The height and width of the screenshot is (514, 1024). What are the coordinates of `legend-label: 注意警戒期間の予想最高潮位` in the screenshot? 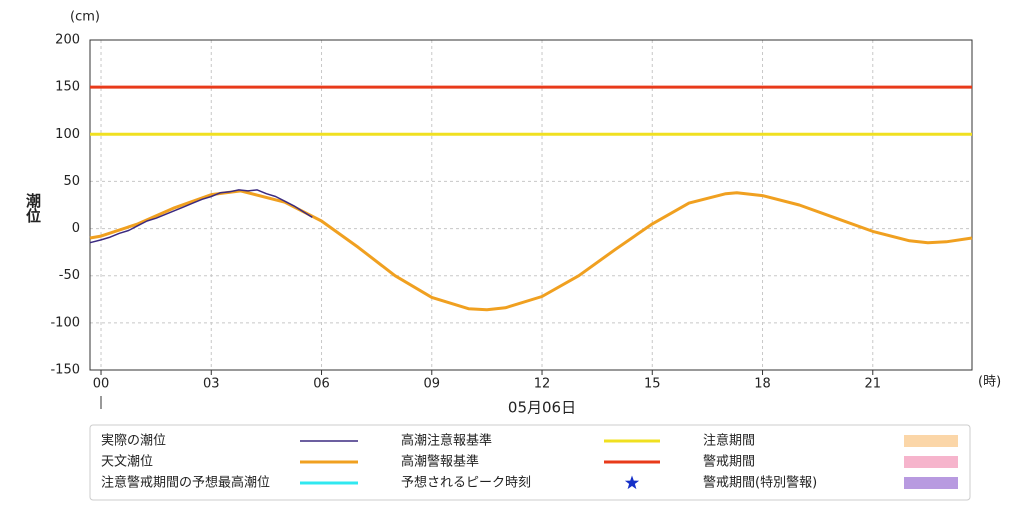 It's located at (185, 483).